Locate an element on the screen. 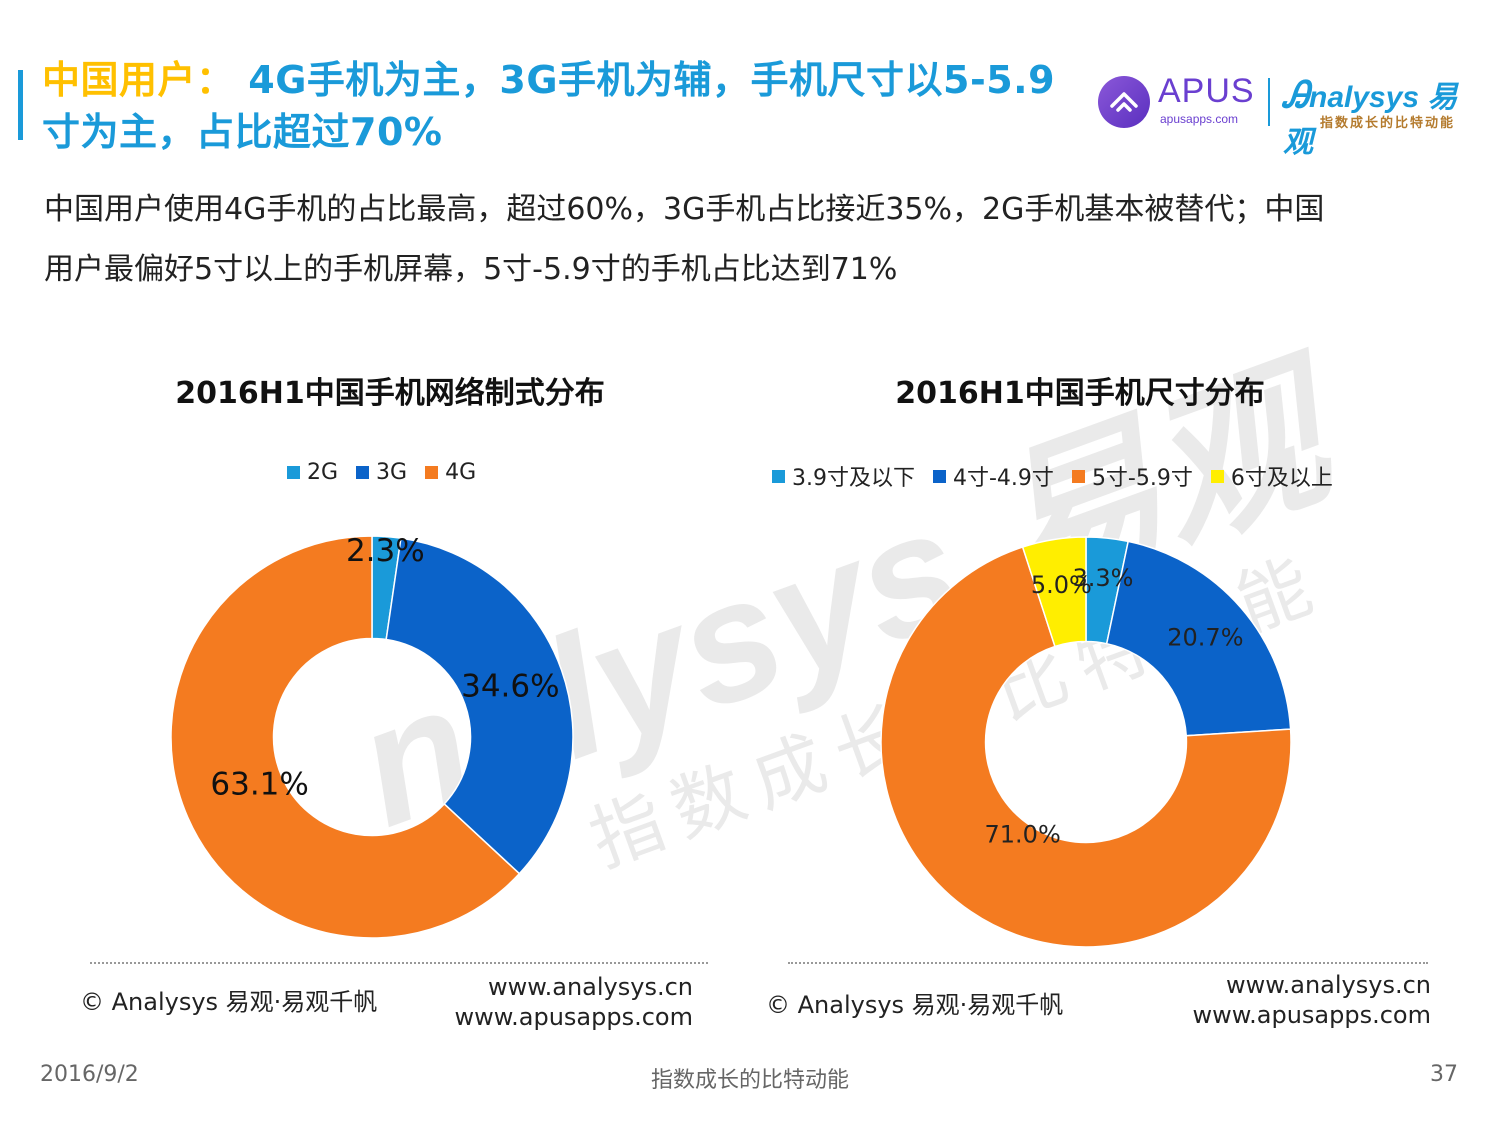 This screenshot has height=1125, width=1500. donut-slice-5寸-5.9寸 is located at coordinates (1086, 747).